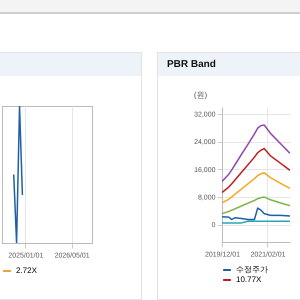 This screenshot has height=300, width=300. I want to click on legend-label: 수정주가, so click(252, 269).